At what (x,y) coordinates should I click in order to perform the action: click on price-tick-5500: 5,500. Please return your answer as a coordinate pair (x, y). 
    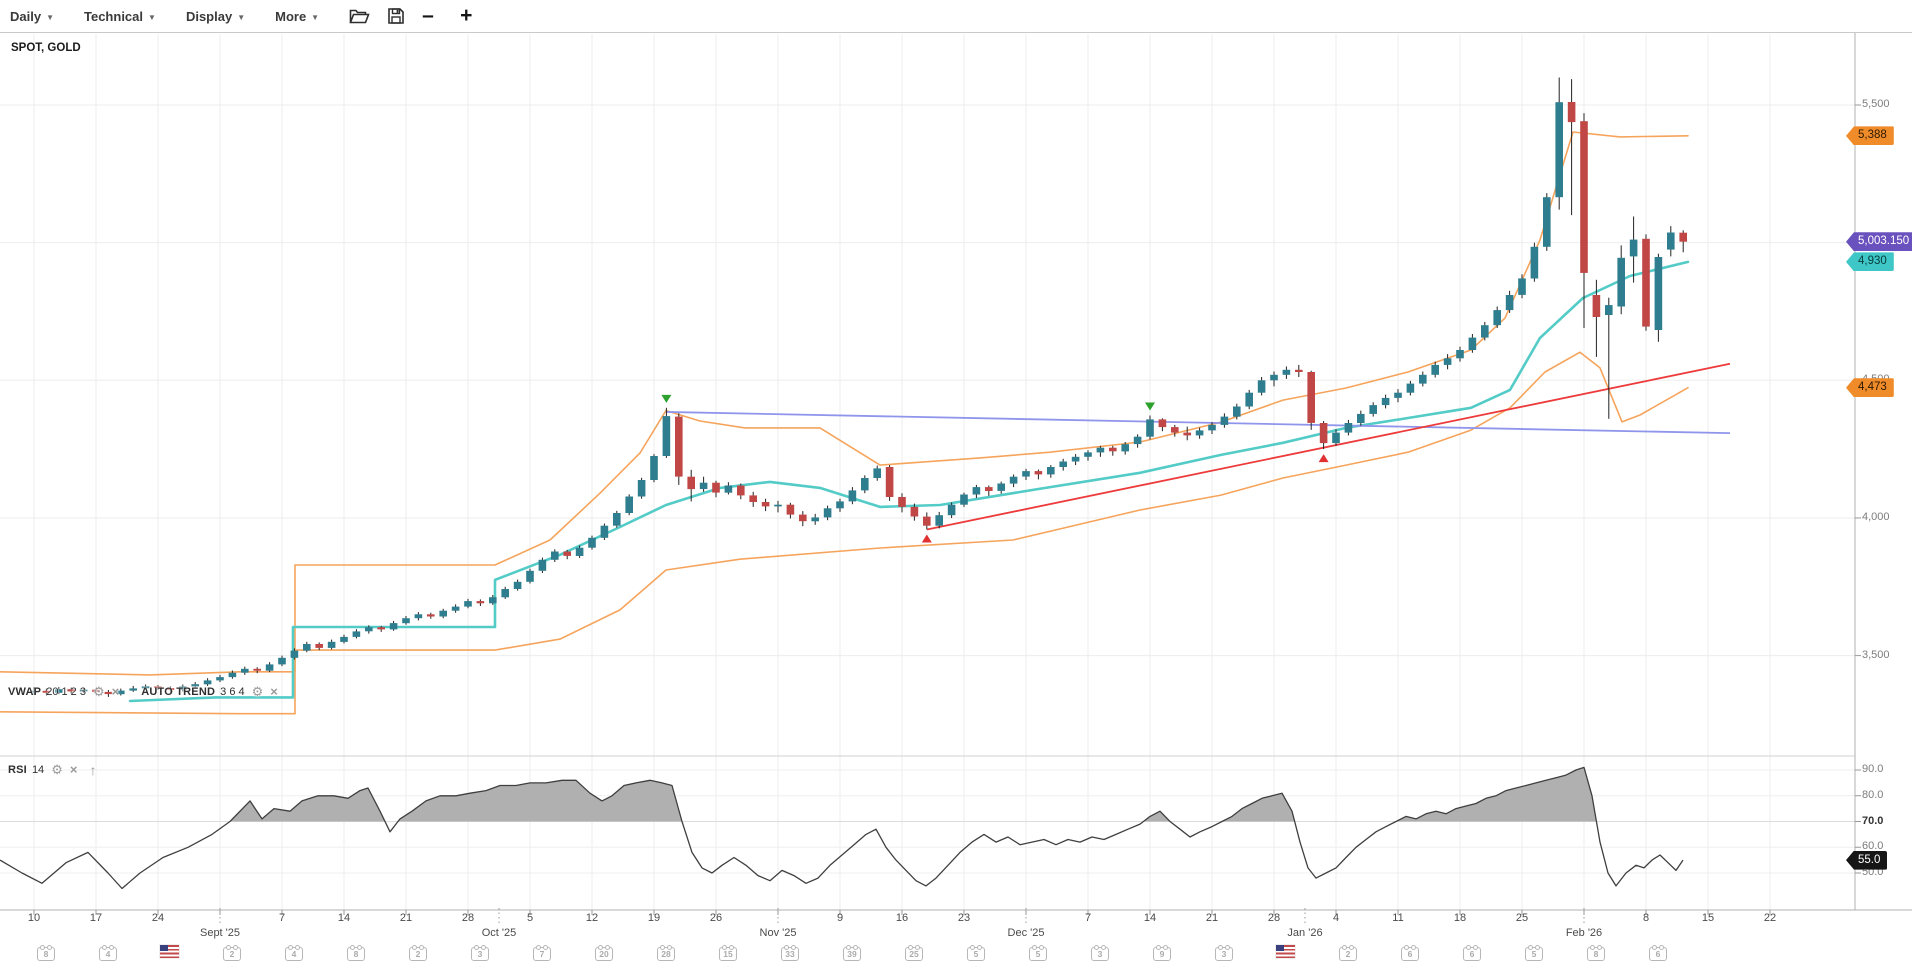
    Looking at the image, I should click on (1876, 104).